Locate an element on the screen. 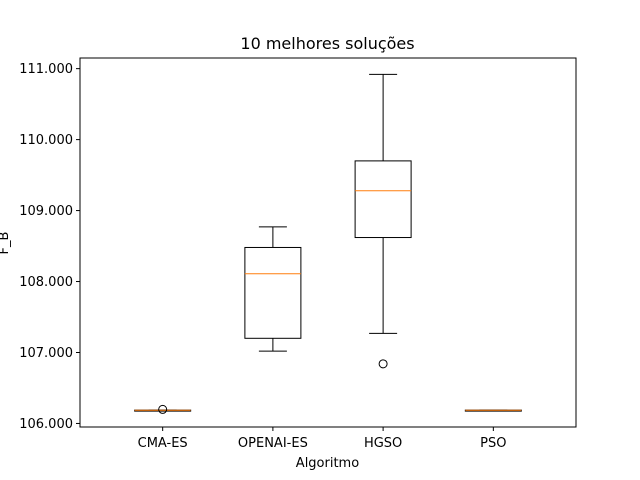 The height and width of the screenshot is (480, 640). y-tick-label: 111.000 is located at coordinates (46, 69).